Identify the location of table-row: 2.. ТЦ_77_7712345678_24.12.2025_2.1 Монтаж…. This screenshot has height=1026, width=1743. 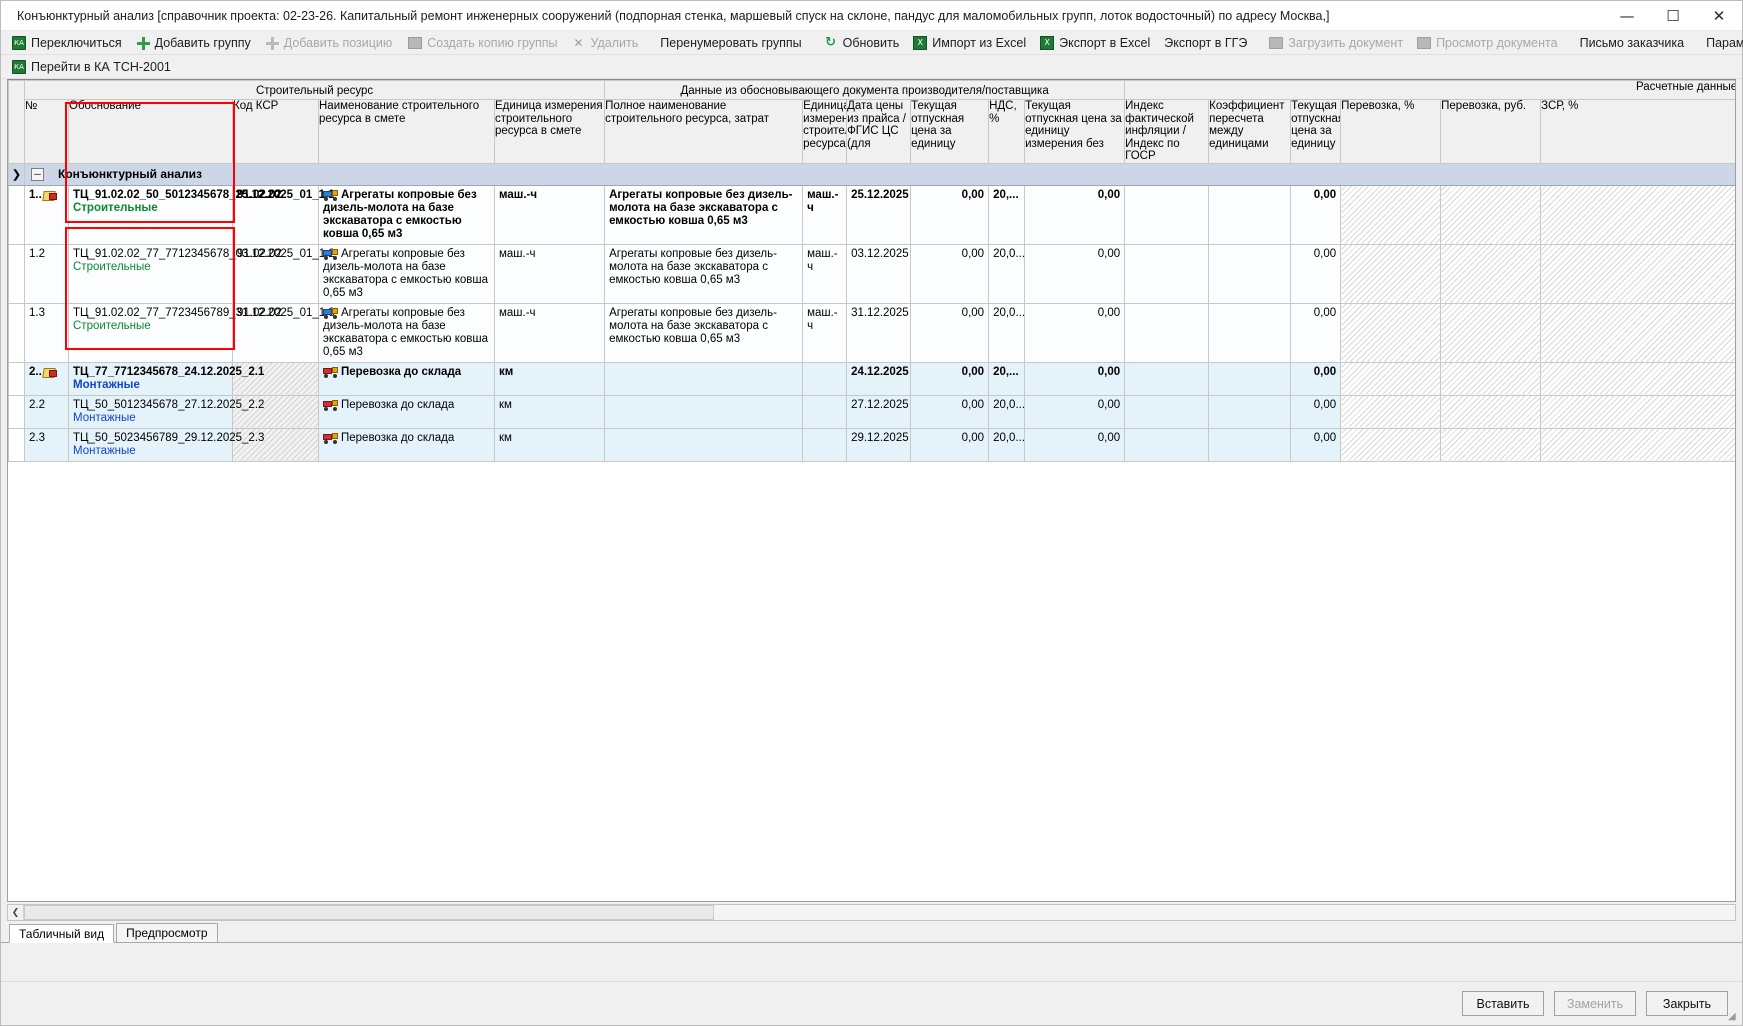
(871, 378).